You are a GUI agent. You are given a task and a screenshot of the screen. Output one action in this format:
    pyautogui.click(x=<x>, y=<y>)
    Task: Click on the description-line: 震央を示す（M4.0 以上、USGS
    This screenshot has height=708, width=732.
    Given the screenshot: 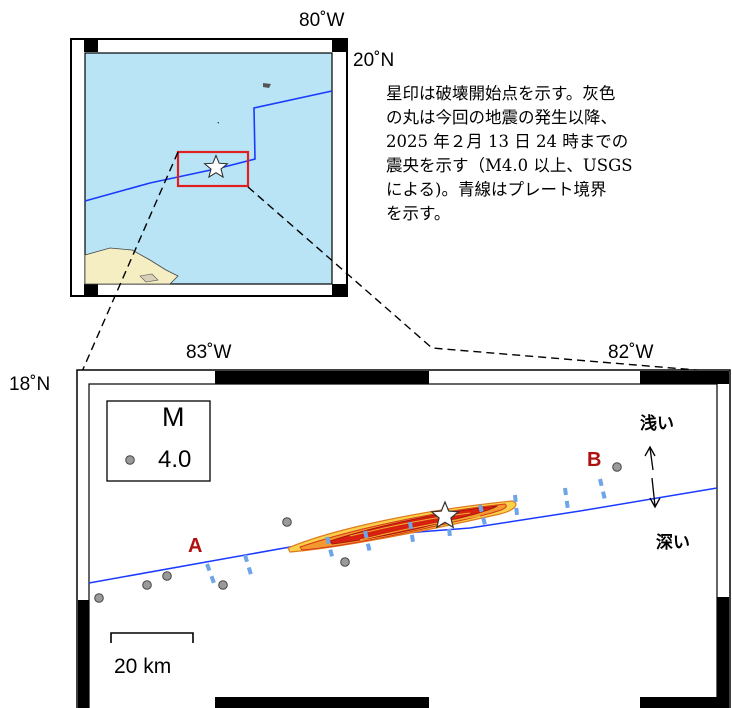 What is the action you would take?
    pyautogui.click(x=509, y=165)
    